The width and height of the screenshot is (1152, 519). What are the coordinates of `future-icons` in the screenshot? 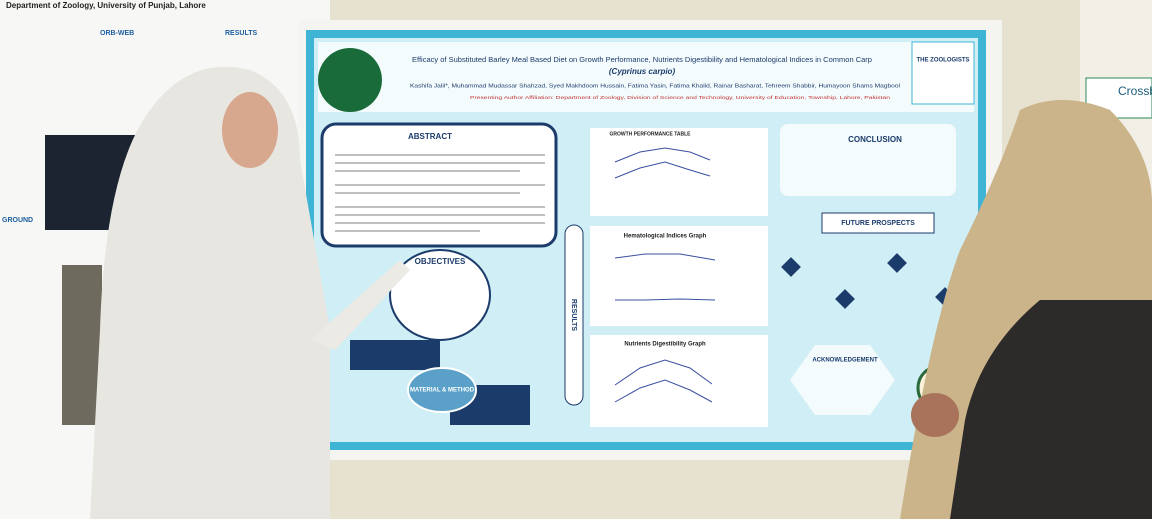 It's located at (868, 281).